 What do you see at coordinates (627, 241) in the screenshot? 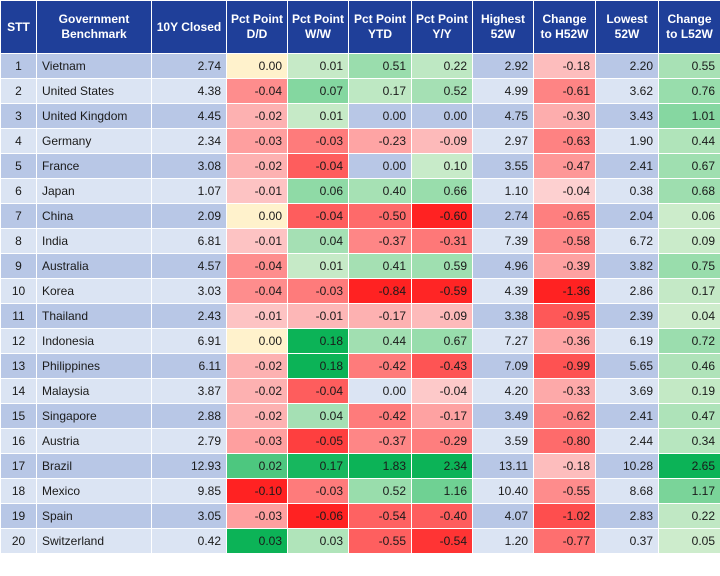
I see `cell-low52w: 6.72` at bounding box center [627, 241].